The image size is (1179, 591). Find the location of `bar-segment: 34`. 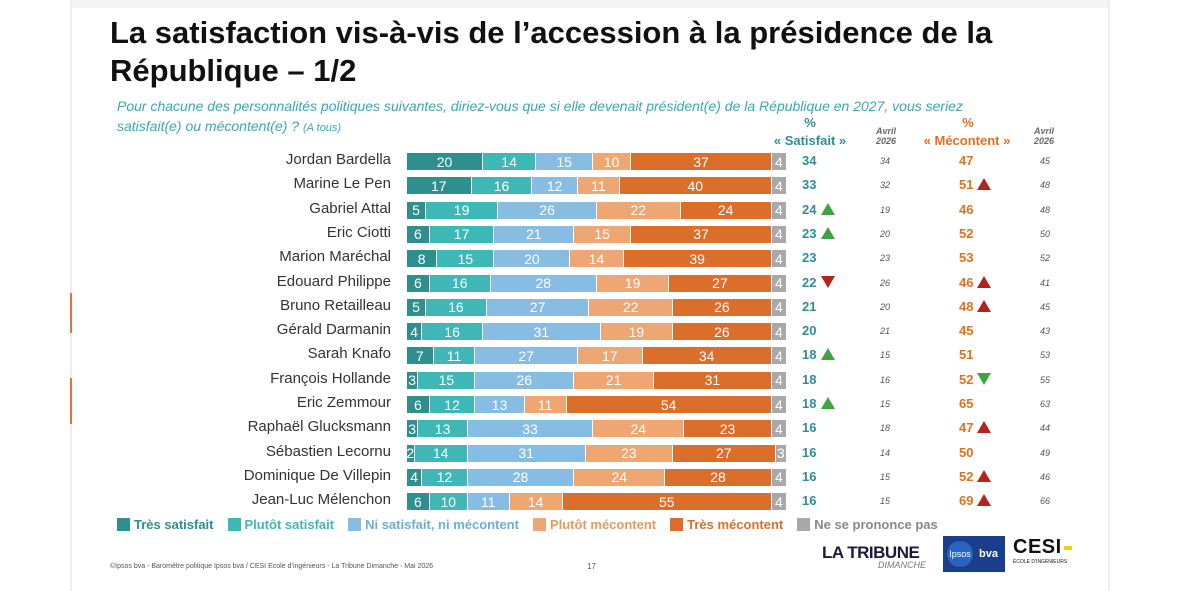

bar-segment: 34 is located at coordinates (707, 356).